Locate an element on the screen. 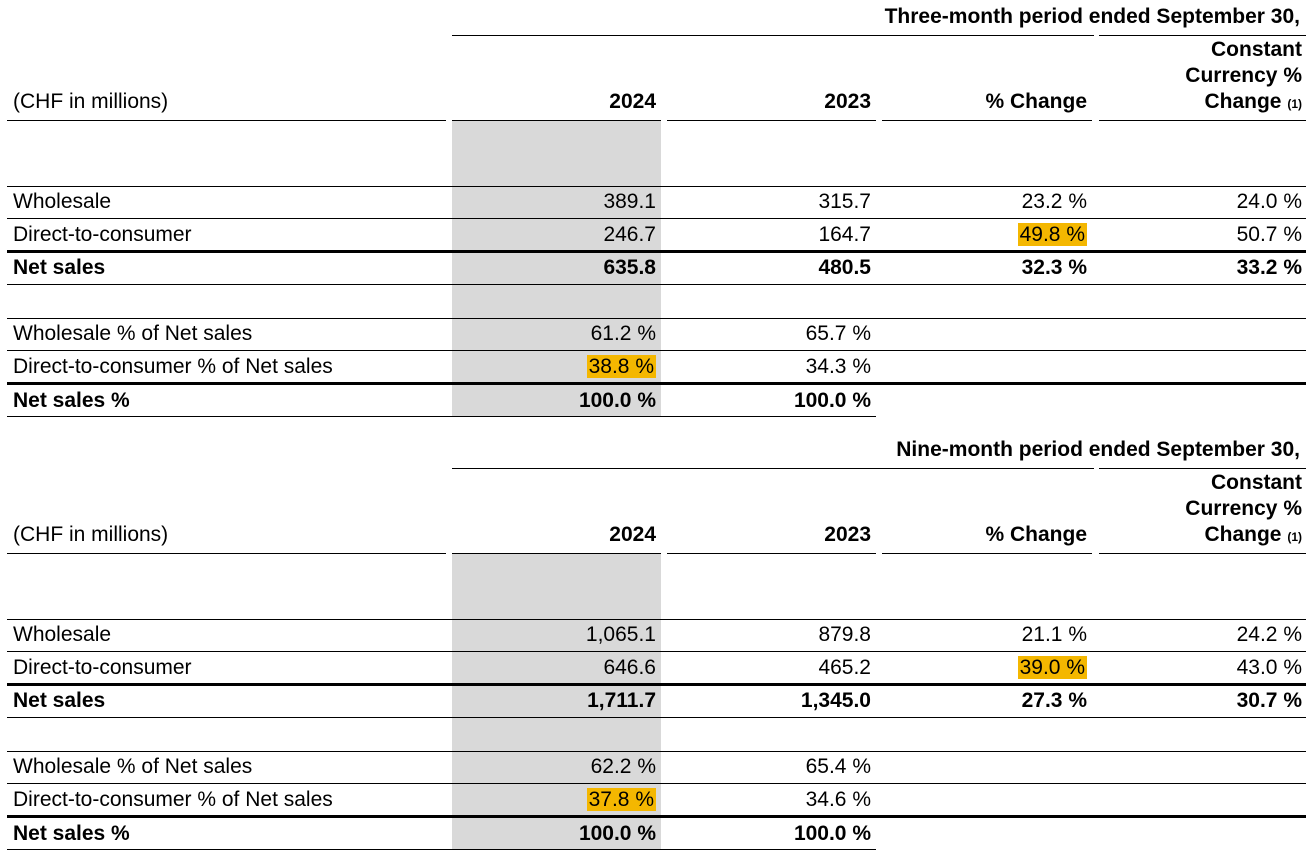  cell-2024: 635.8 is located at coordinates (629, 267).